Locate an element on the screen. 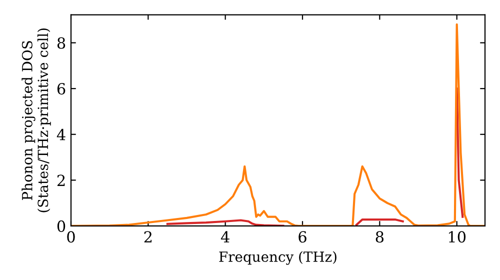  y-tick-label: 2 is located at coordinates (61, 180).